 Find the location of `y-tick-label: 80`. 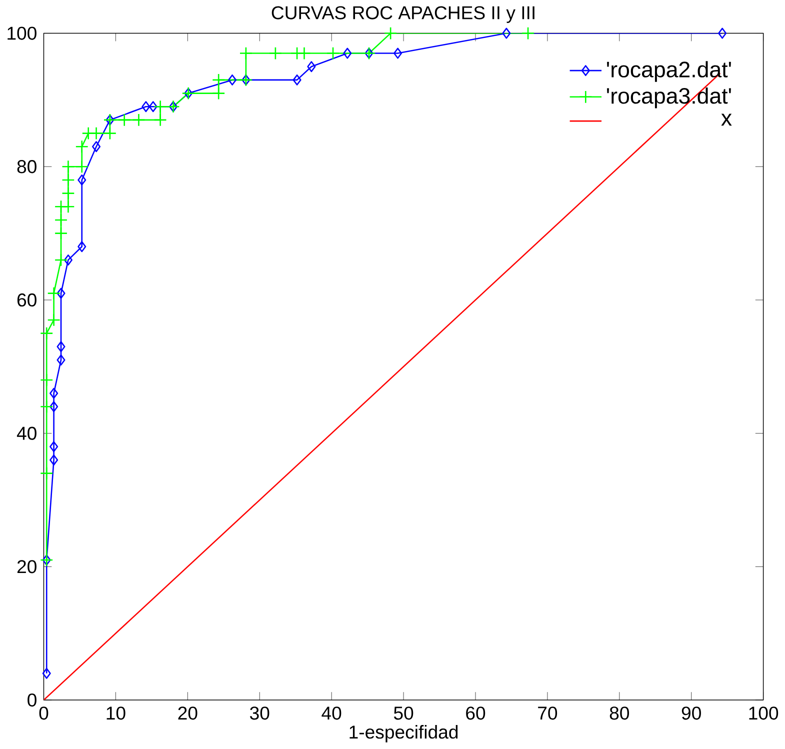

y-tick-label: 80 is located at coordinates (26, 167).